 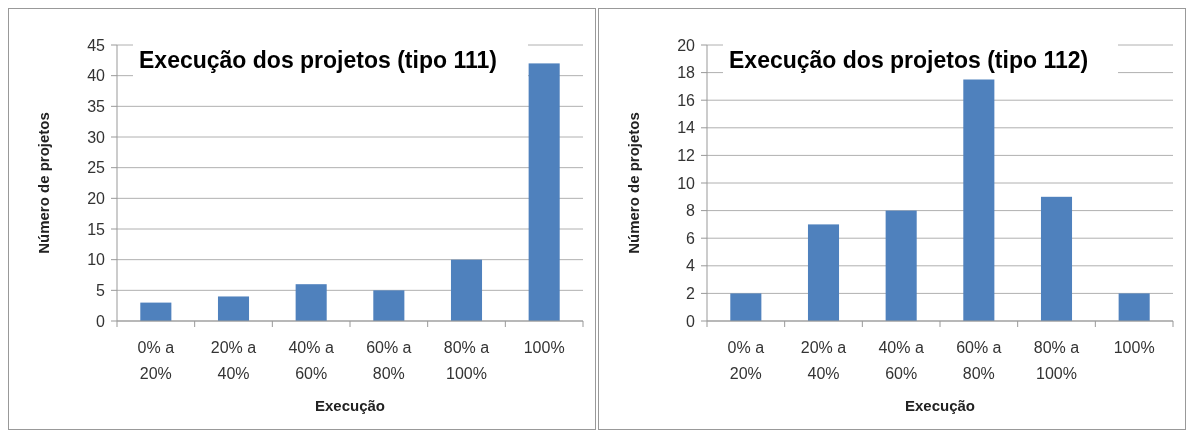 What do you see at coordinates (318, 60) in the screenshot?
I see `chart-title: Execução dos projetos (tipo 111)` at bounding box center [318, 60].